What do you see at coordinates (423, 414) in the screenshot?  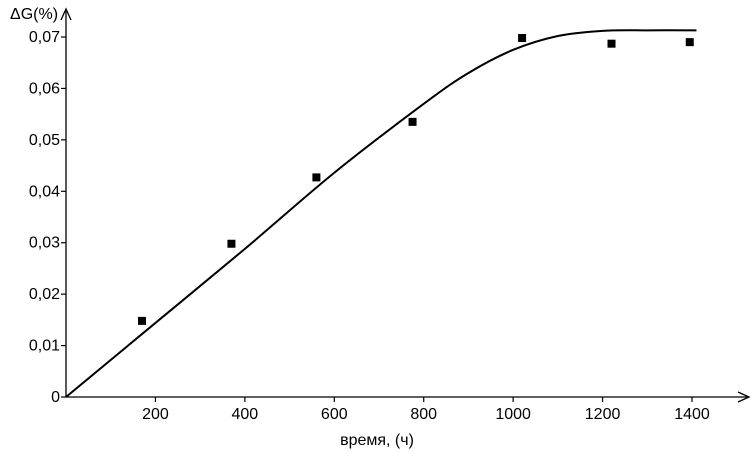 I see `x-tick-label: 800` at bounding box center [423, 414].